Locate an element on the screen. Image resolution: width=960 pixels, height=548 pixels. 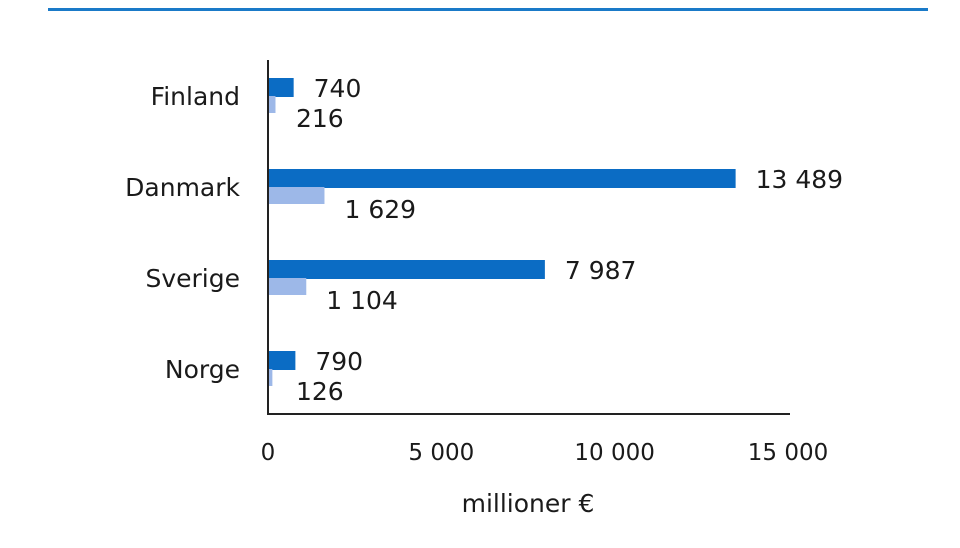
category-labels: Finland Danmark Sverige Norge is located at coordinates (182, 233).